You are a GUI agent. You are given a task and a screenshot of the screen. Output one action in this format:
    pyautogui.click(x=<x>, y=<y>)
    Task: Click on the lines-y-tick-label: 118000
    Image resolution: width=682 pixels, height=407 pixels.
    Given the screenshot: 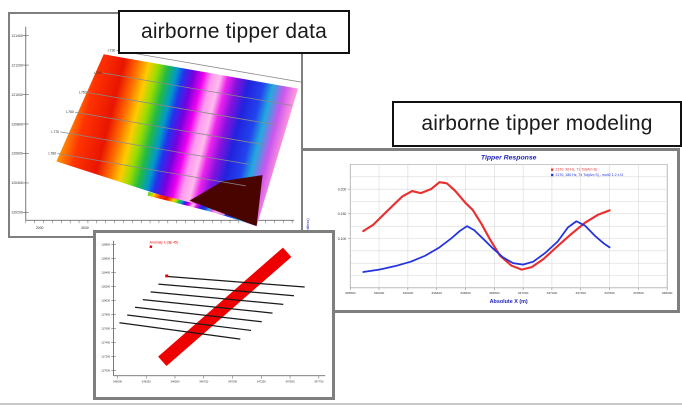 What is the action you would take?
    pyautogui.click(x=105, y=301)
    